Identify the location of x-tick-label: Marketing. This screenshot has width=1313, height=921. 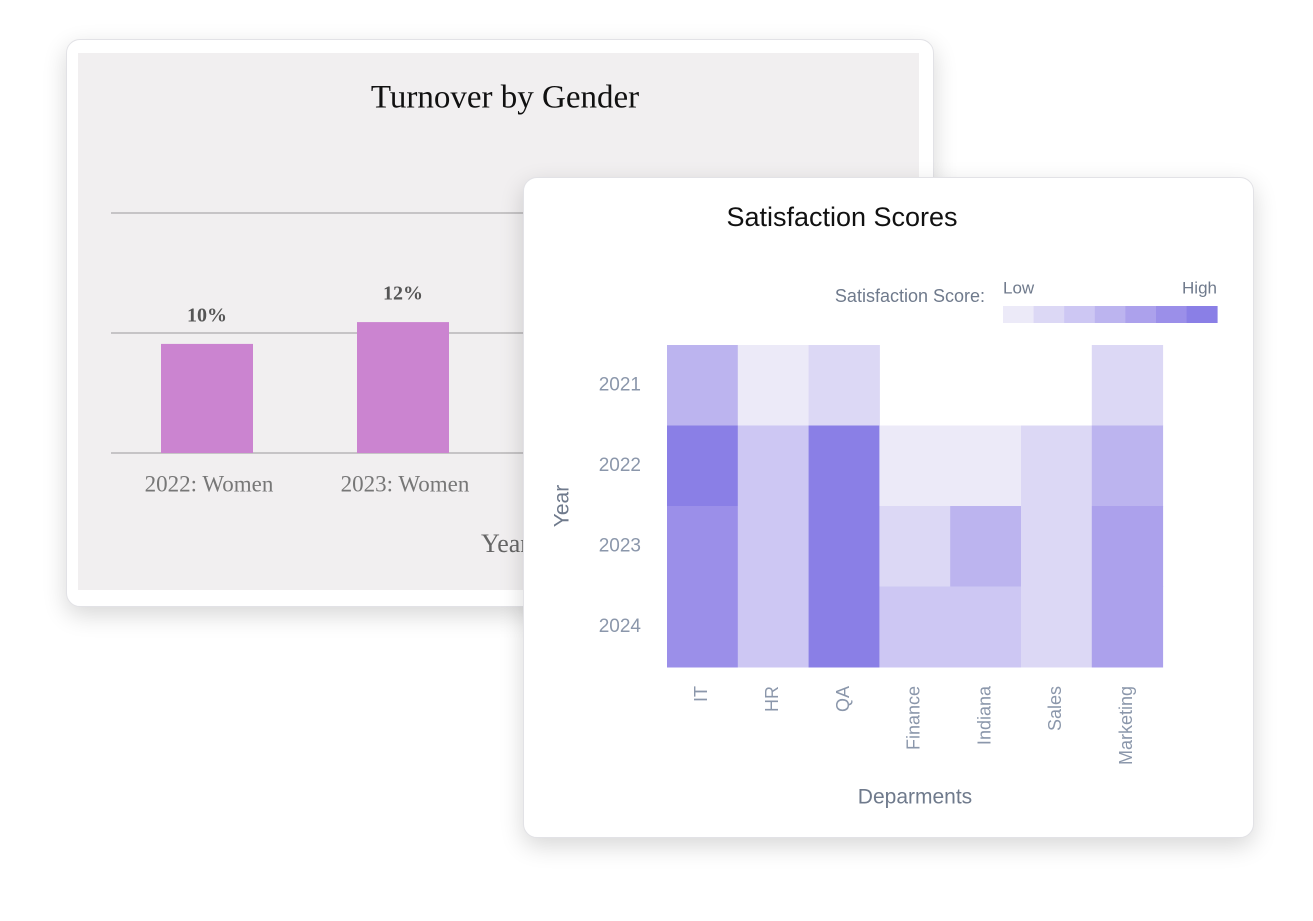
(1126, 725).